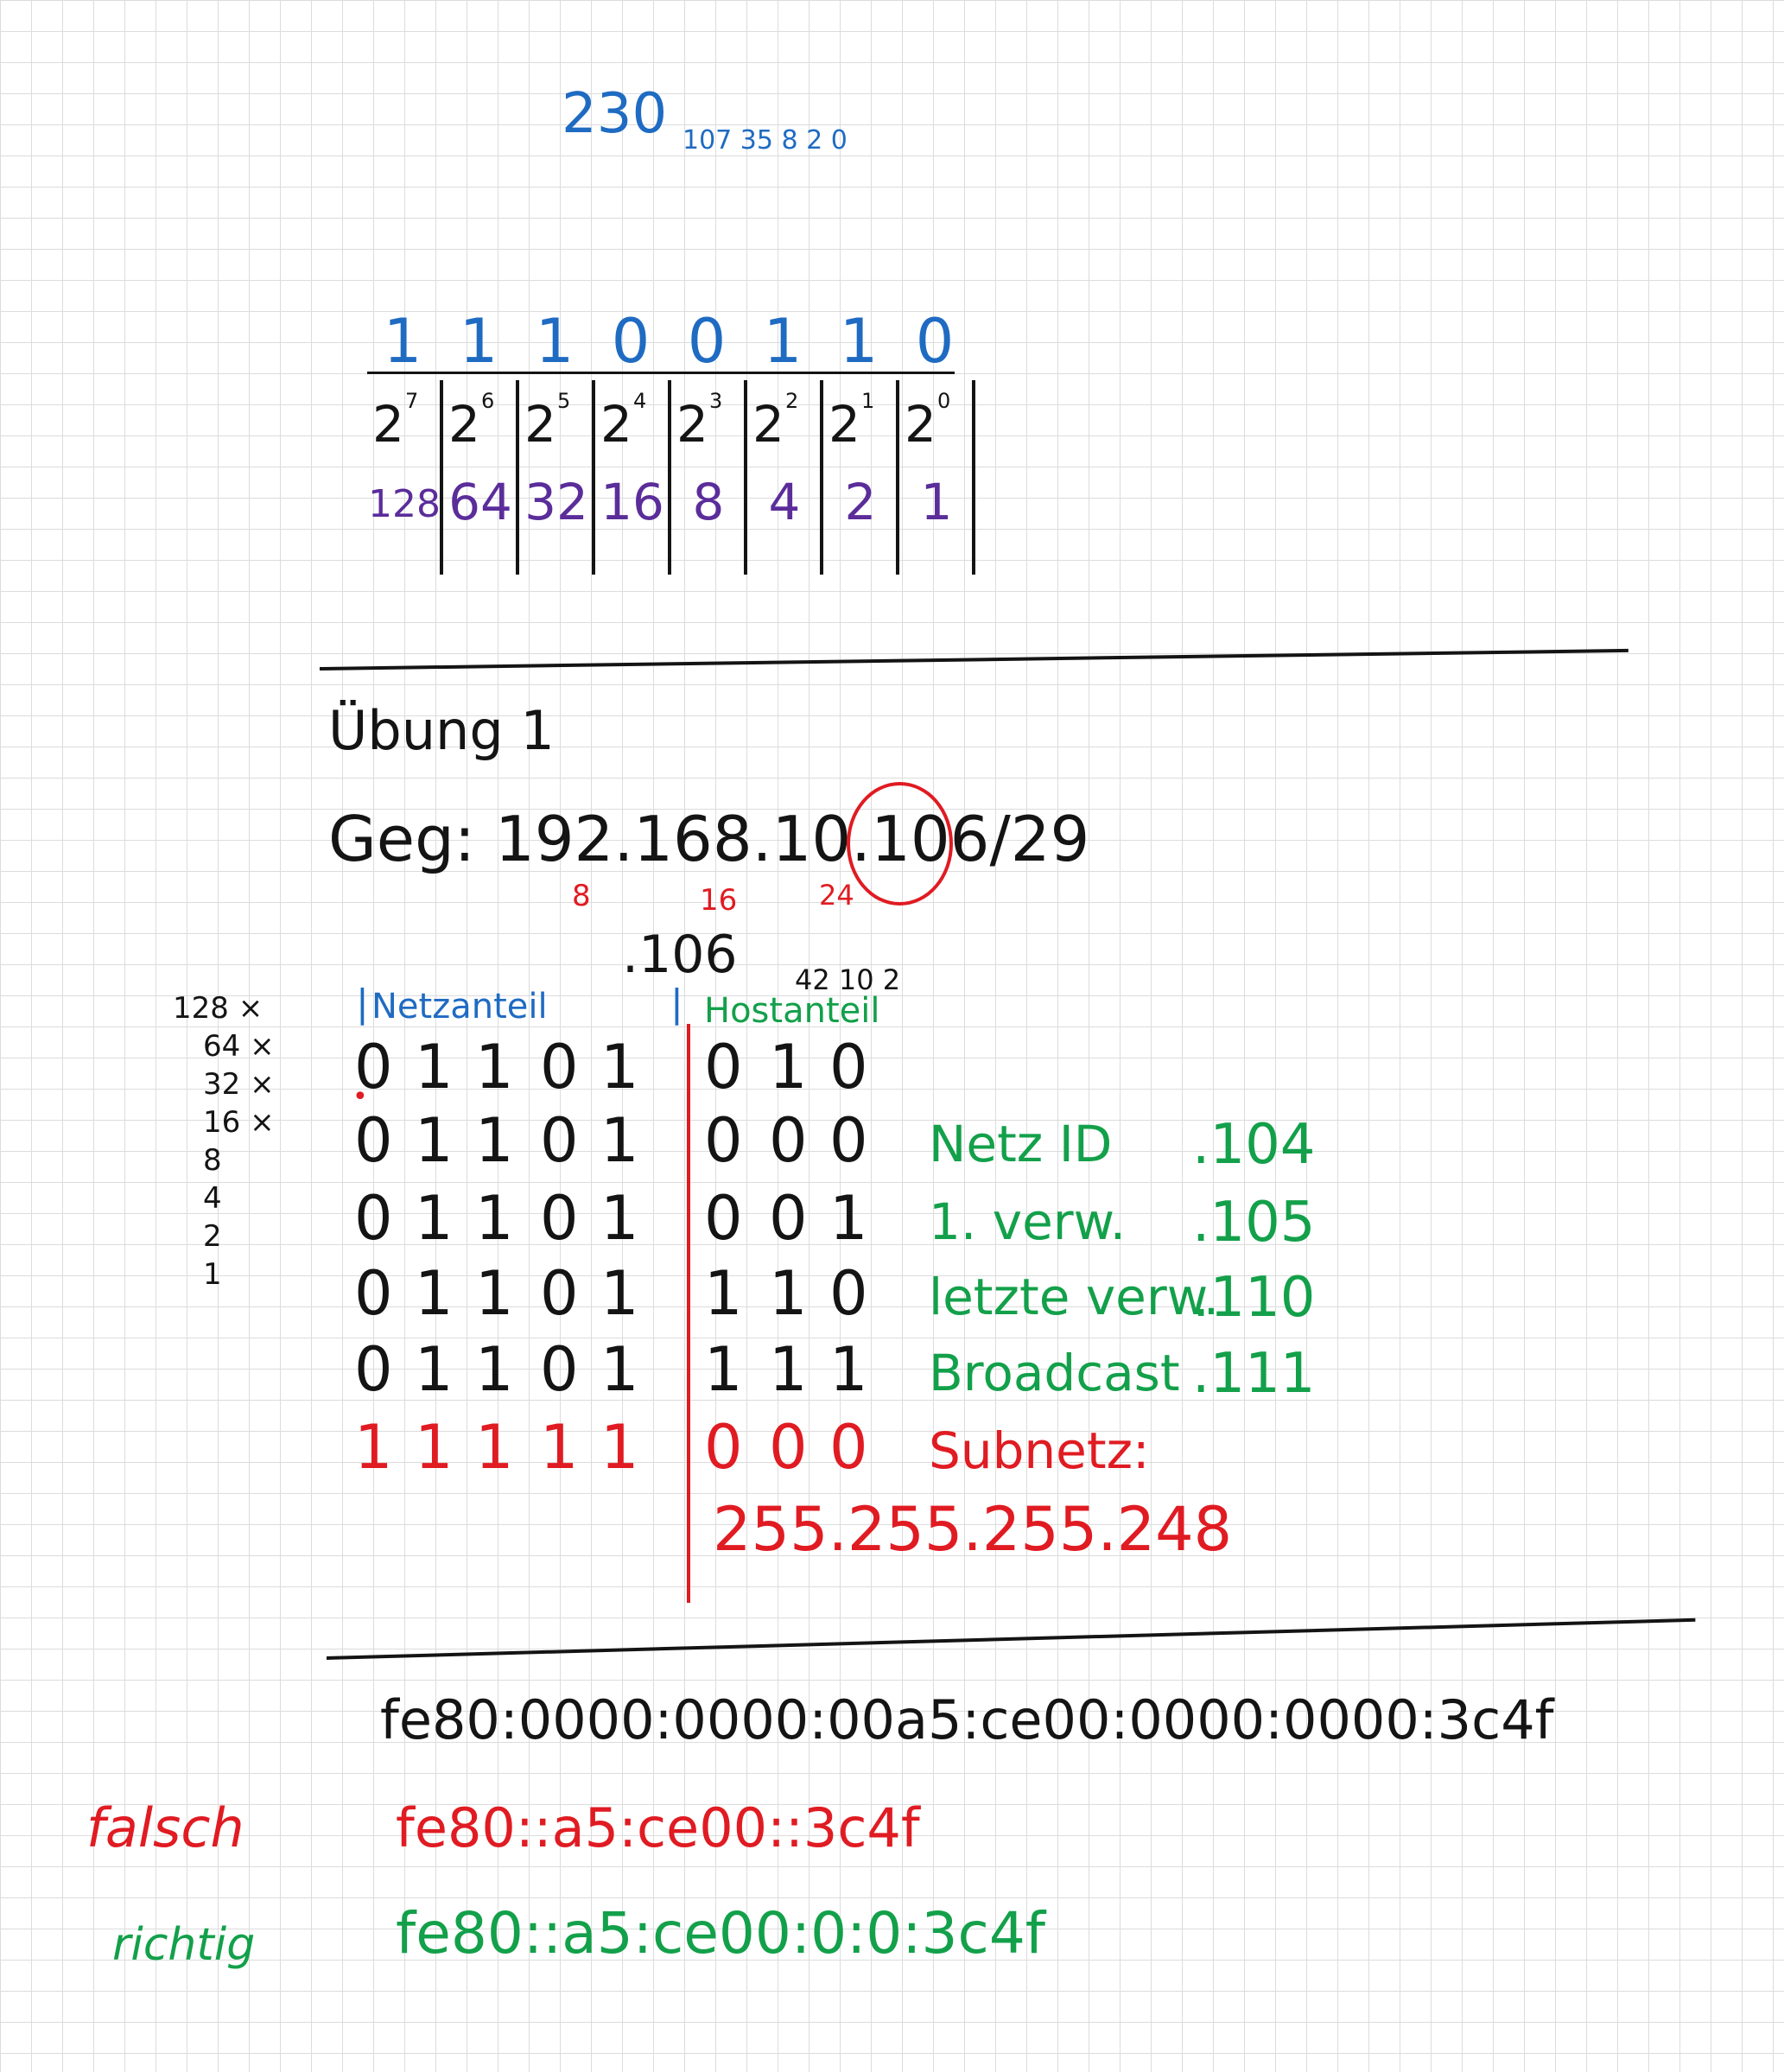 The width and height of the screenshot is (1784, 2072). Describe the element at coordinates (184, 1945) in the screenshot. I see `ipv6-right-label: richtig` at that location.